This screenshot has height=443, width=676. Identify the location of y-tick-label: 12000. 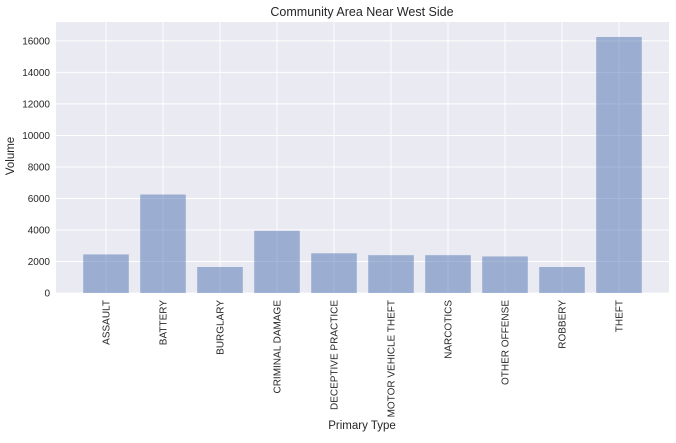
(36, 104).